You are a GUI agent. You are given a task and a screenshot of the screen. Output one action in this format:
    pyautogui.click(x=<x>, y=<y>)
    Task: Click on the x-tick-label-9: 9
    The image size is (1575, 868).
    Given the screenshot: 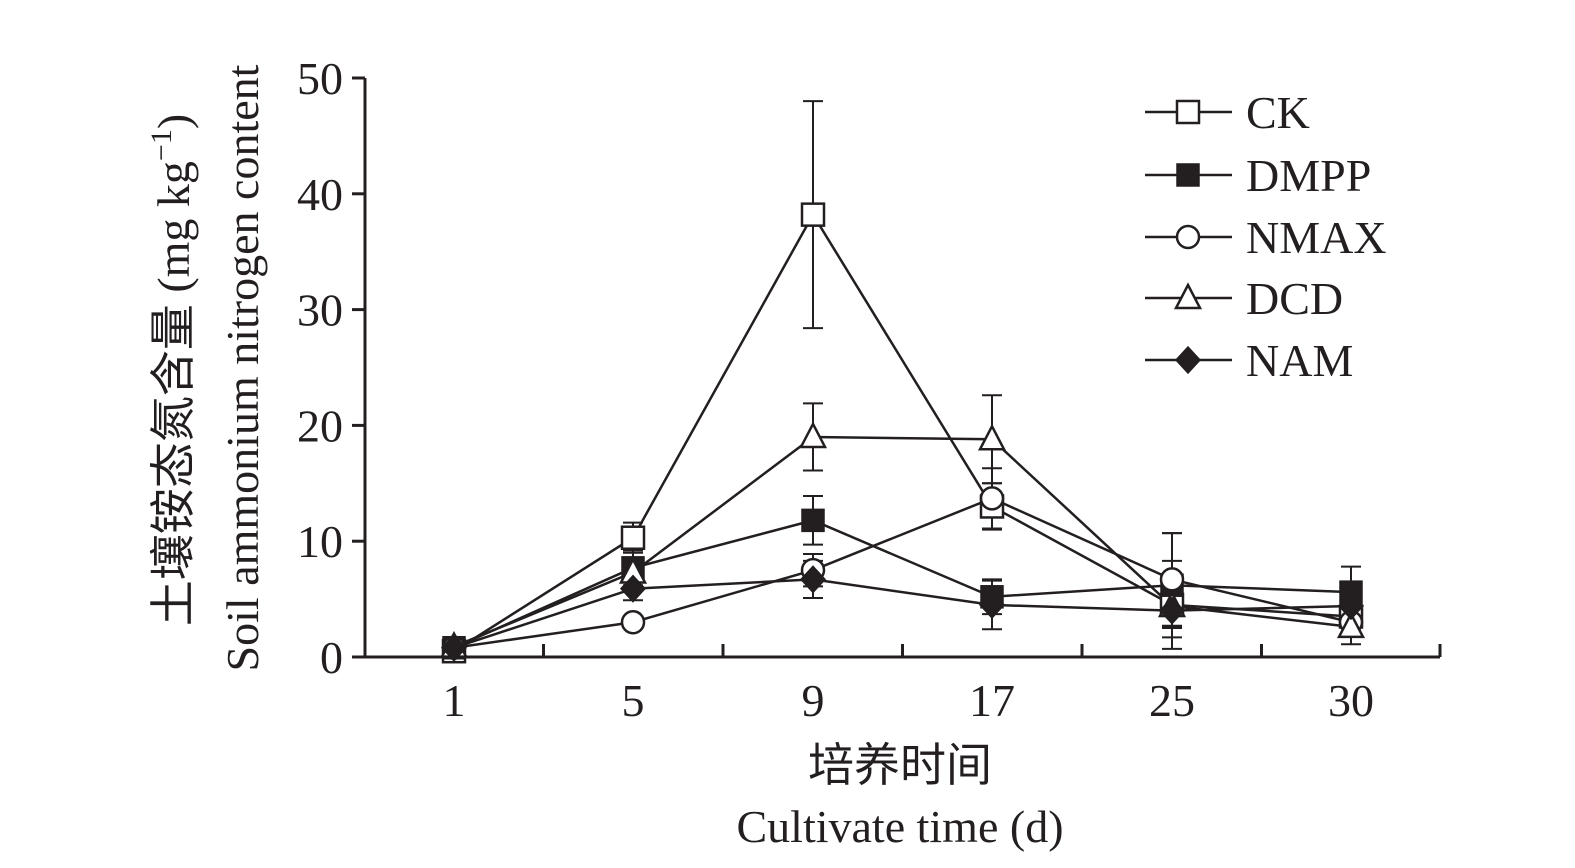 What is the action you would take?
    pyautogui.click(x=813, y=700)
    